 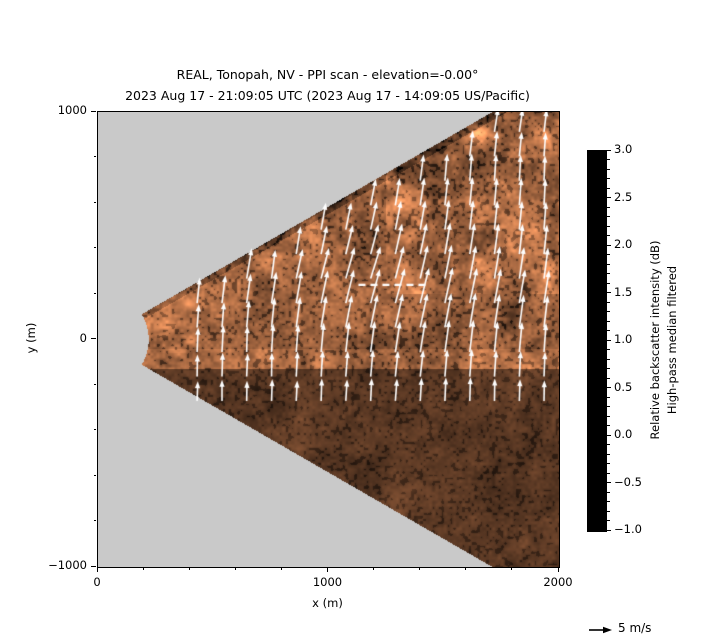 What do you see at coordinates (655, 340) in the screenshot?
I see `colorbar-label-line1: Relative backscatter intensity (dB)` at bounding box center [655, 340].